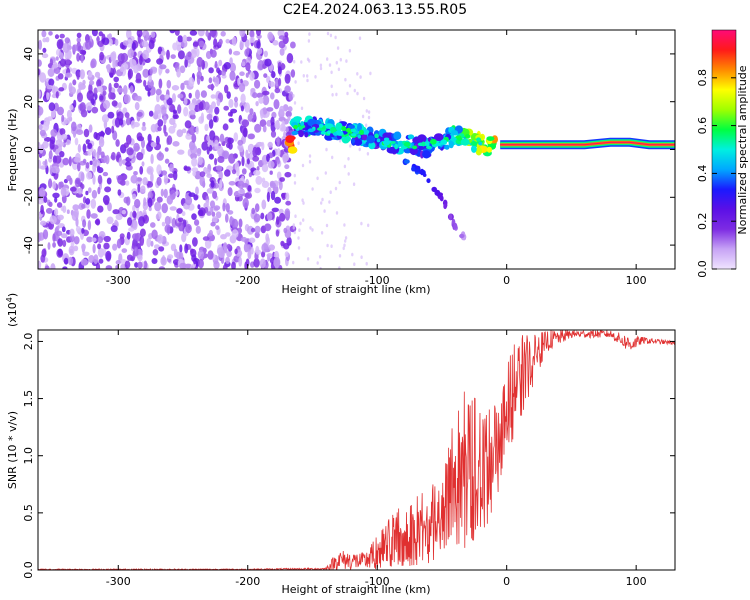  What do you see at coordinates (716, 153) in the screenshot?
I see `colorbar-ticks: 0.0 0.2 0.4 0.6 0.8` at bounding box center [716, 153].